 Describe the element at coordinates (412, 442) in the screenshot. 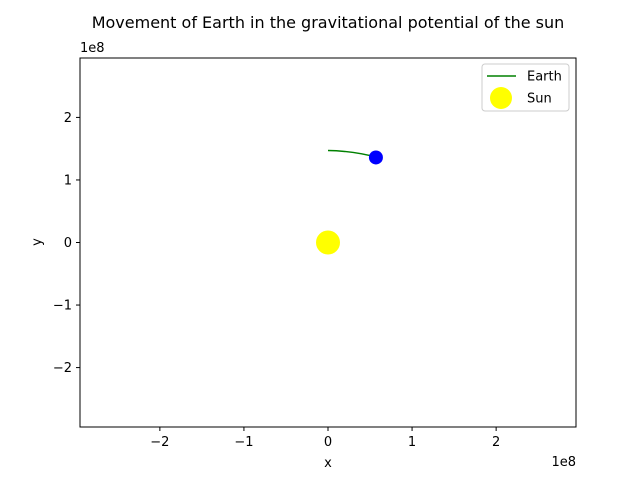

I see `x-tick-label: 1` at that location.